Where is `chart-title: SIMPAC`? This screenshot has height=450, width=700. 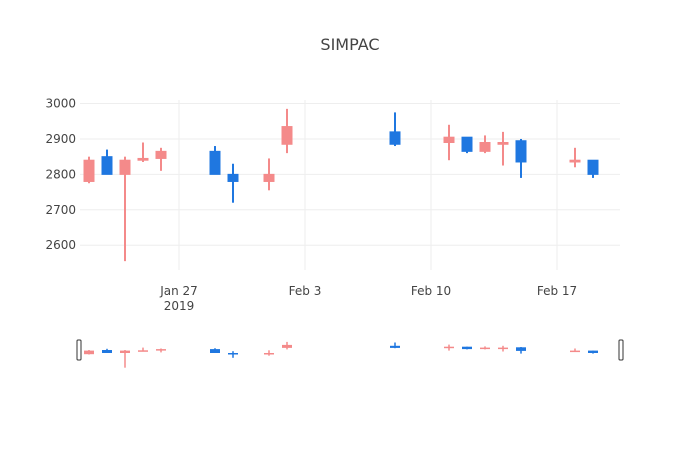 chart-title: SIMPAC is located at coordinates (349, 44).